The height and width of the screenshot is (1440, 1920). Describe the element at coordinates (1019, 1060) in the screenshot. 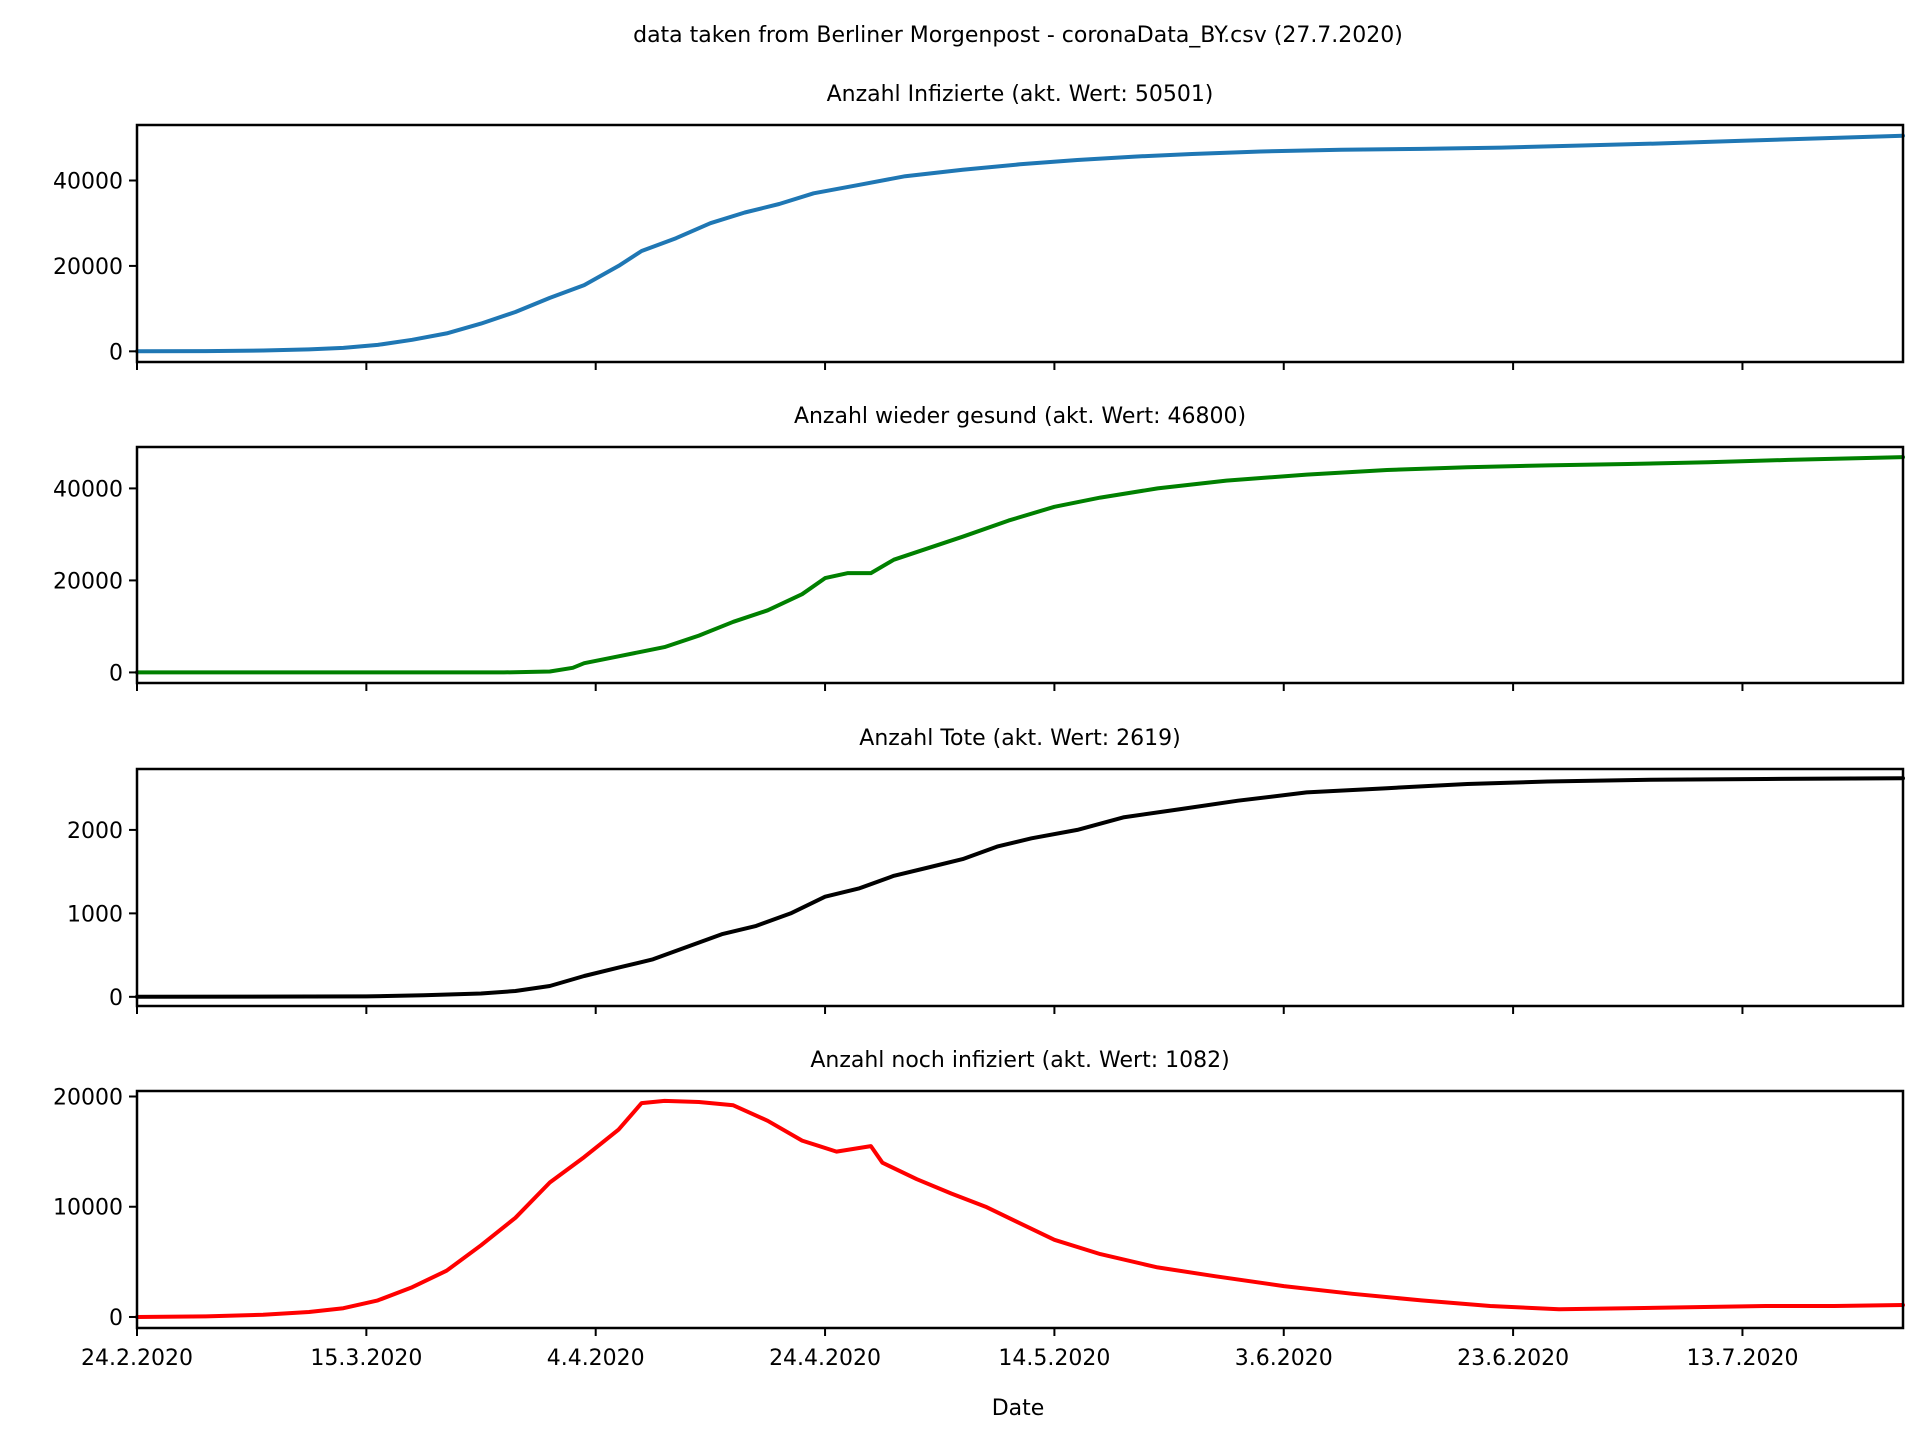

I see `subplot-title: Anzahl noch infiziert (akt. Wert: 1082)` at that location.